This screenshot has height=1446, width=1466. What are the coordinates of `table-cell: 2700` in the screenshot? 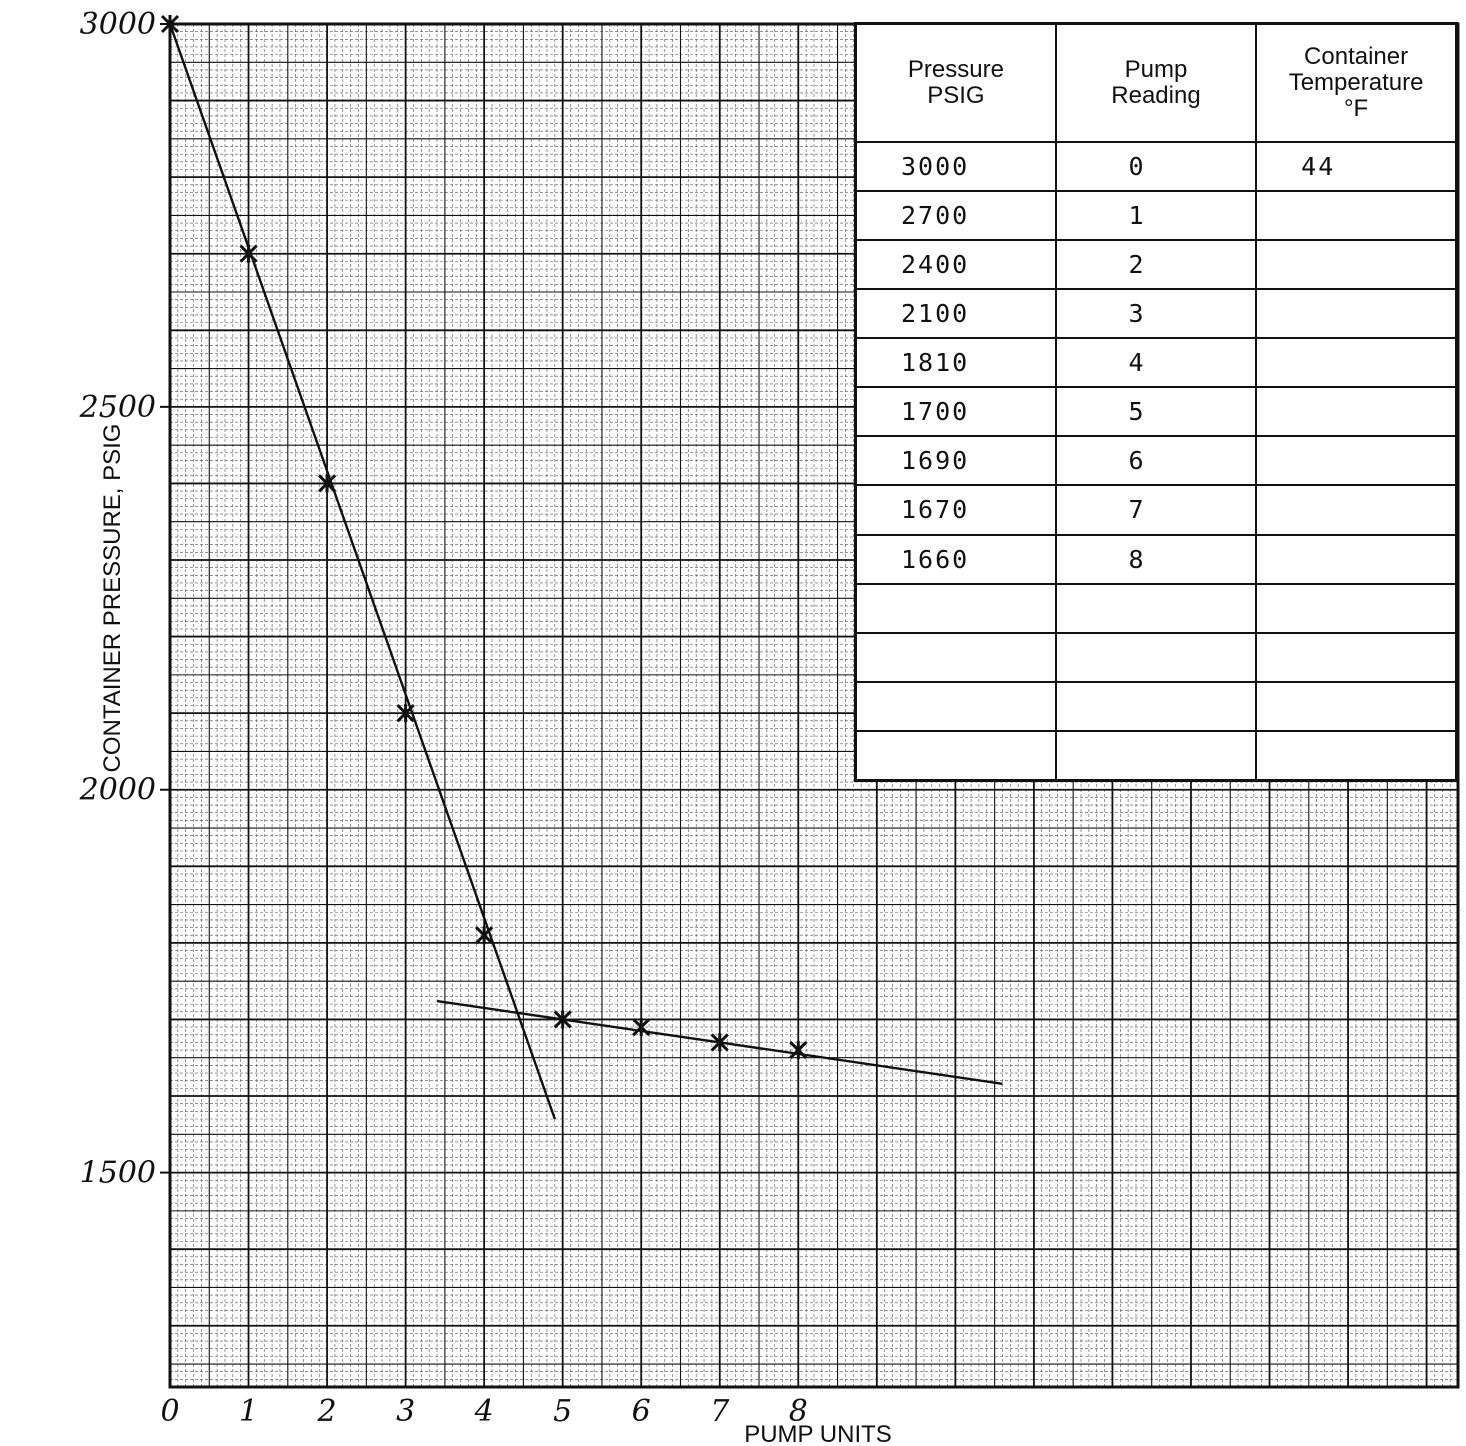 It's located at (955, 216).